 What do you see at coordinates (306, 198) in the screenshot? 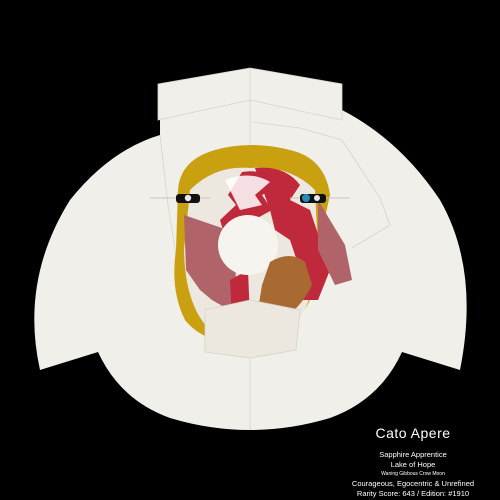
I see `right-iris` at bounding box center [306, 198].